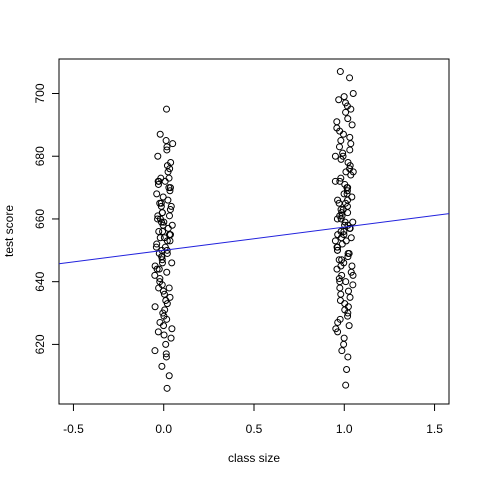 The image size is (480, 480). I want to click on y-axis: 620 640 660 680 700, so click(46, 218).